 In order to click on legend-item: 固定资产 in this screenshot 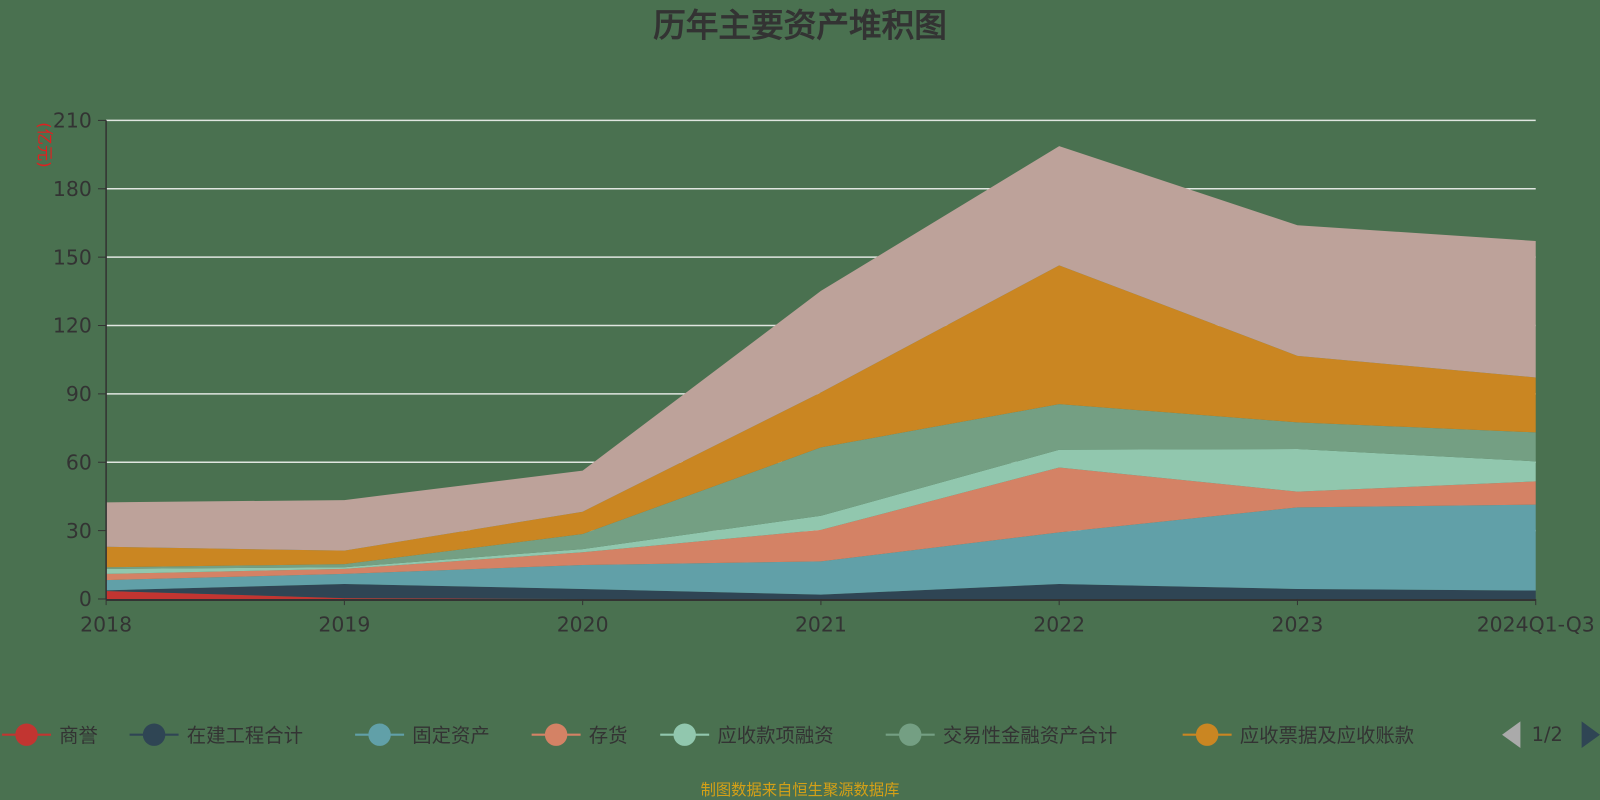, I will do `click(422, 735)`.